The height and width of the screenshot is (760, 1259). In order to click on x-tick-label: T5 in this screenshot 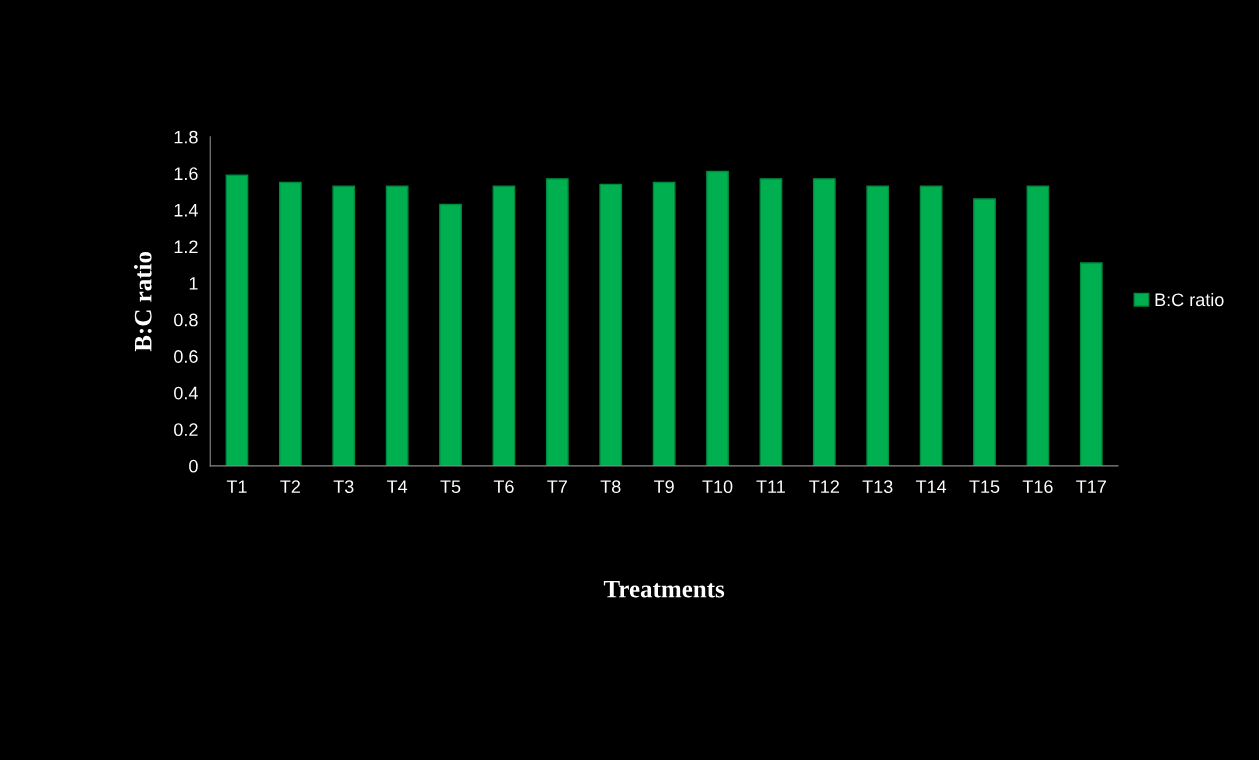, I will do `click(450, 487)`.